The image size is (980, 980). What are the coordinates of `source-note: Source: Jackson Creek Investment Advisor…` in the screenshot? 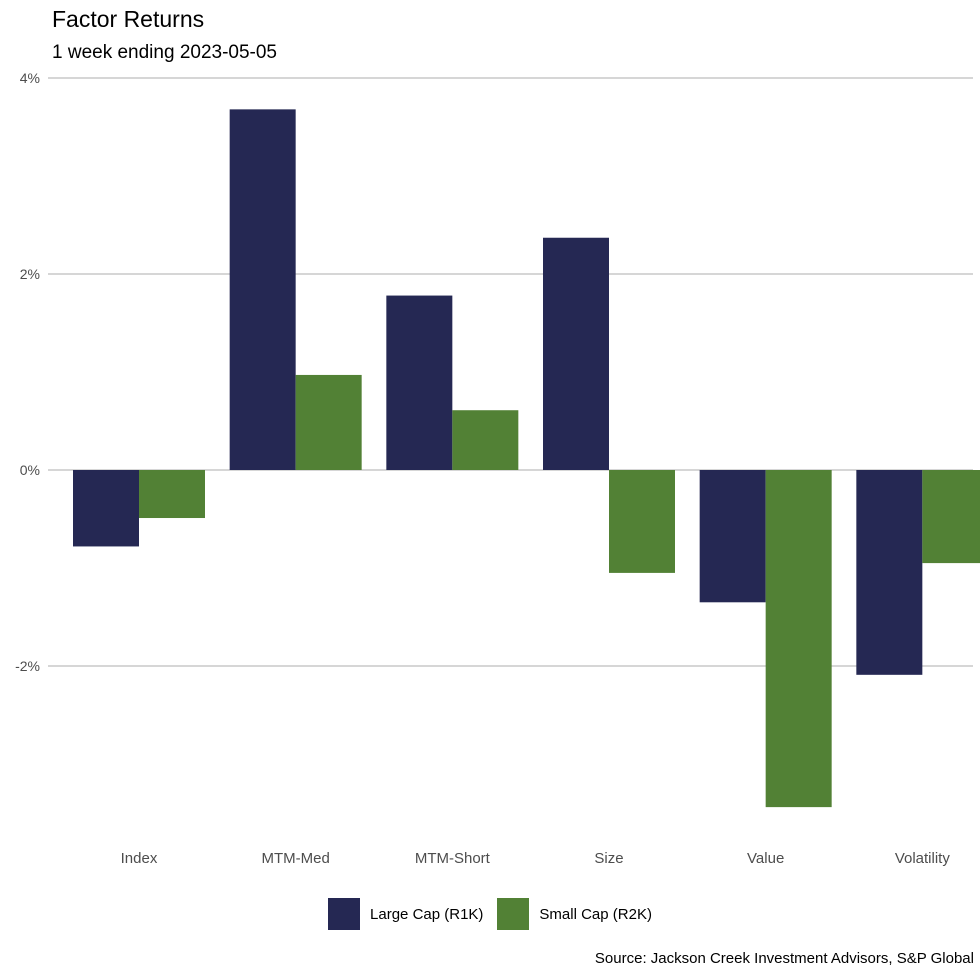 It's located at (784, 958).